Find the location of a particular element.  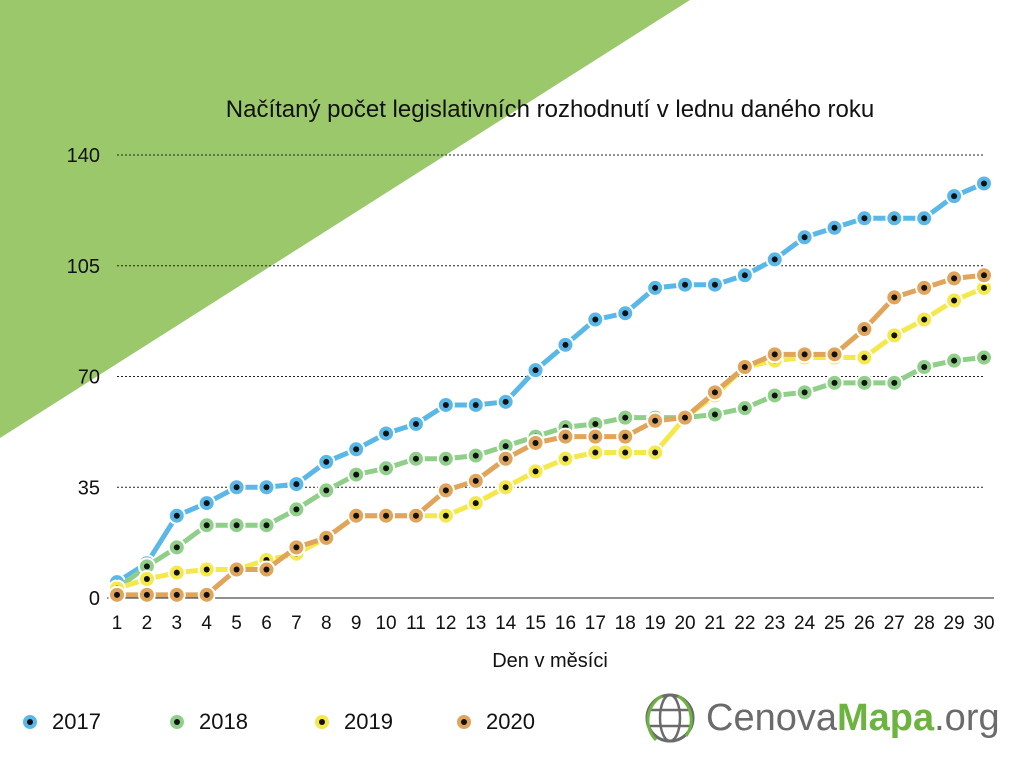

y-tick-label: 0 is located at coordinates (94, 599).